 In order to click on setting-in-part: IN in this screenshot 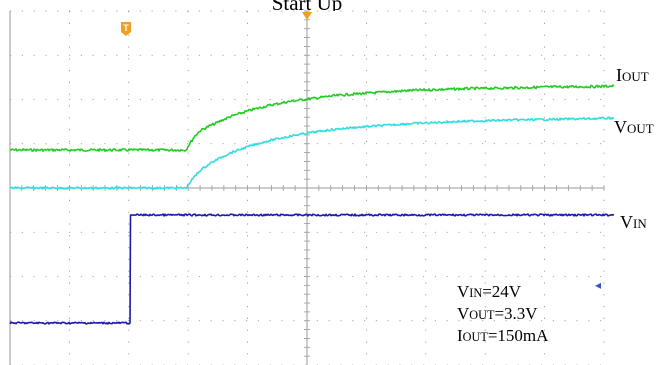, I will do `click(475, 293)`.